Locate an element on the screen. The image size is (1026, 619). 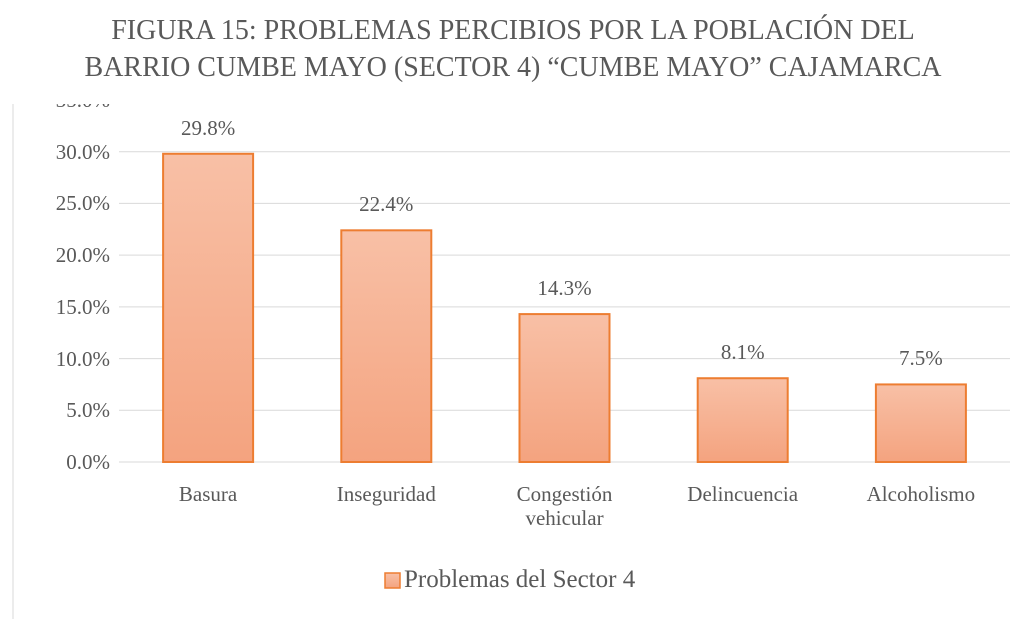
x-tick-label: Delincuencia is located at coordinates (743, 494).